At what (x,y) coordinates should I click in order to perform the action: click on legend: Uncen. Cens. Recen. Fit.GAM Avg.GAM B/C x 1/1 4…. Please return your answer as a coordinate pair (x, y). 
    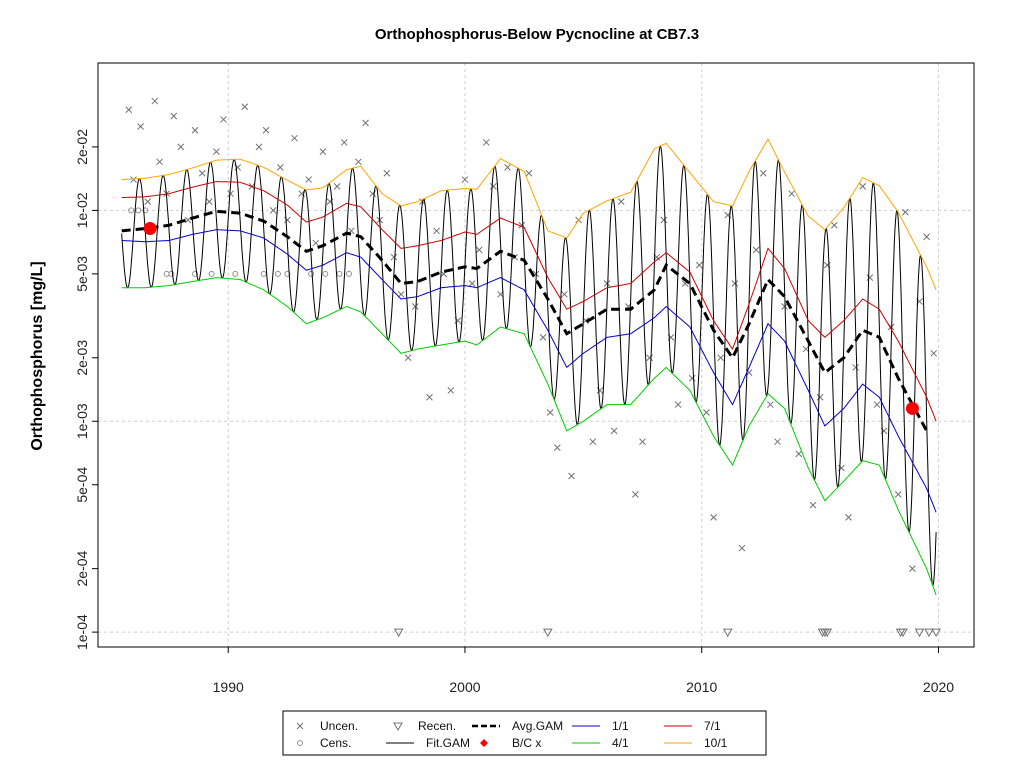
    Looking at the image, I should click on (524, 733).